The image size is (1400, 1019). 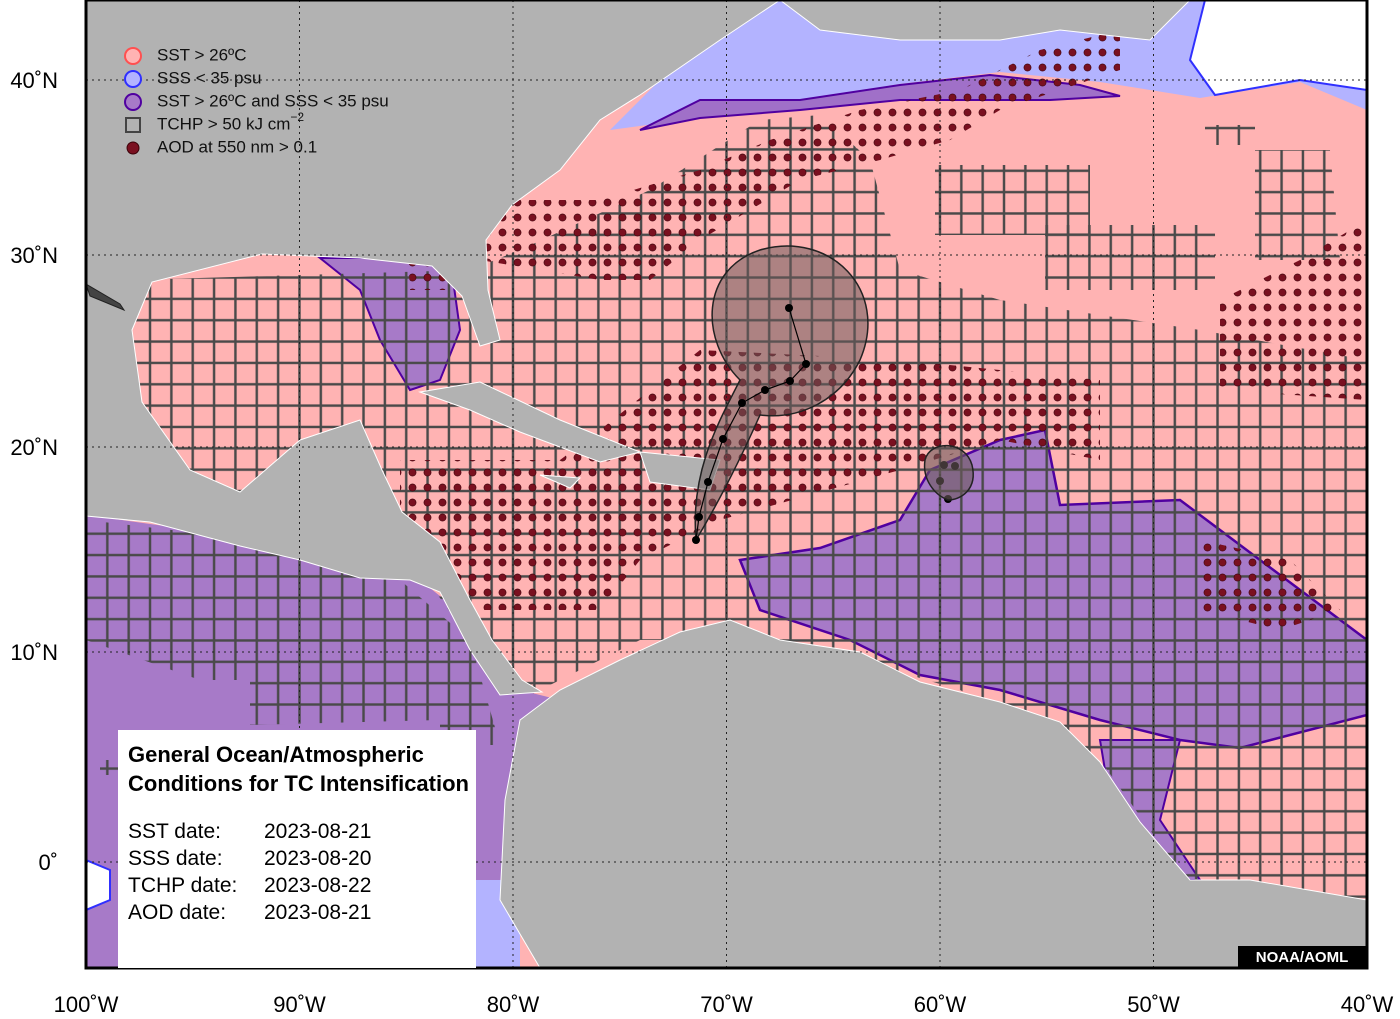 What do you see at coordinates (513, 1004) in the screenshot?
I see `x-tick-label: 80˚W` at bounding box center [513, 1004].